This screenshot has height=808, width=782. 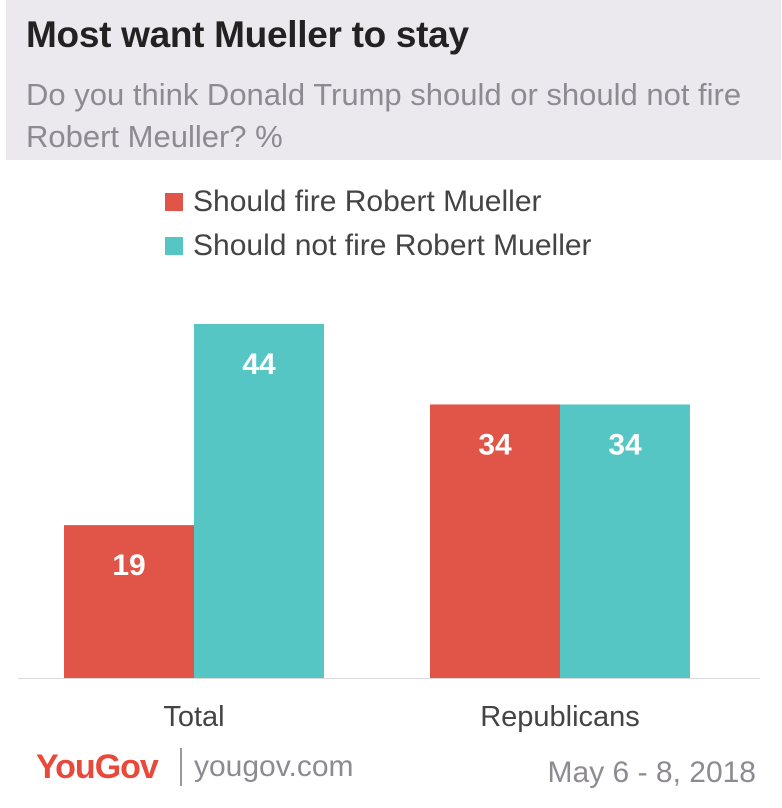 What do you see at coordinates (625, 541) in the screenshot?
I see `bar-not-fire-republicans` at bounding box center [625, 541].